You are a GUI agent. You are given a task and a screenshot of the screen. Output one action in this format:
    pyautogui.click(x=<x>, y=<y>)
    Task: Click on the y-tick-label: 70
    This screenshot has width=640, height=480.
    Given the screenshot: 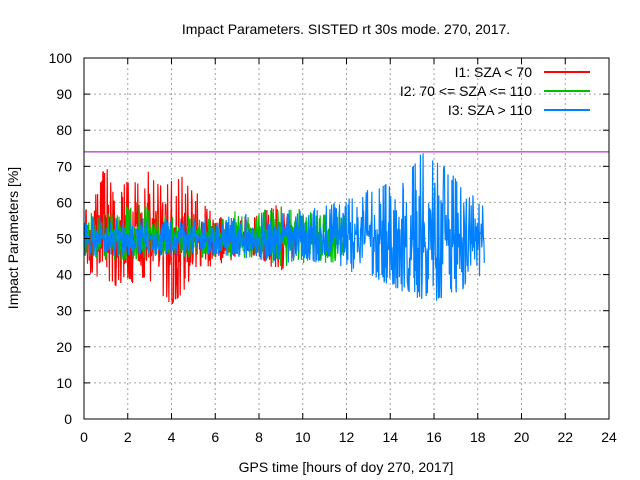 What is the action you would take?
    pyautogui.click(x=64, y=166)
    